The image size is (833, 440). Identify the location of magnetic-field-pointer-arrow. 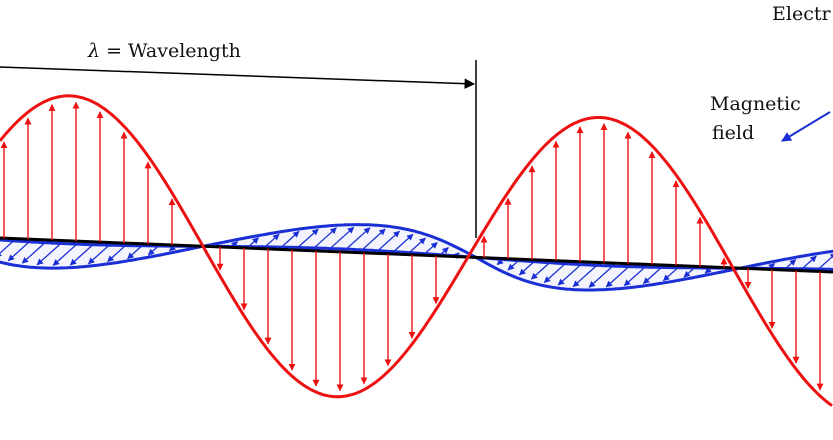
(806, 126).